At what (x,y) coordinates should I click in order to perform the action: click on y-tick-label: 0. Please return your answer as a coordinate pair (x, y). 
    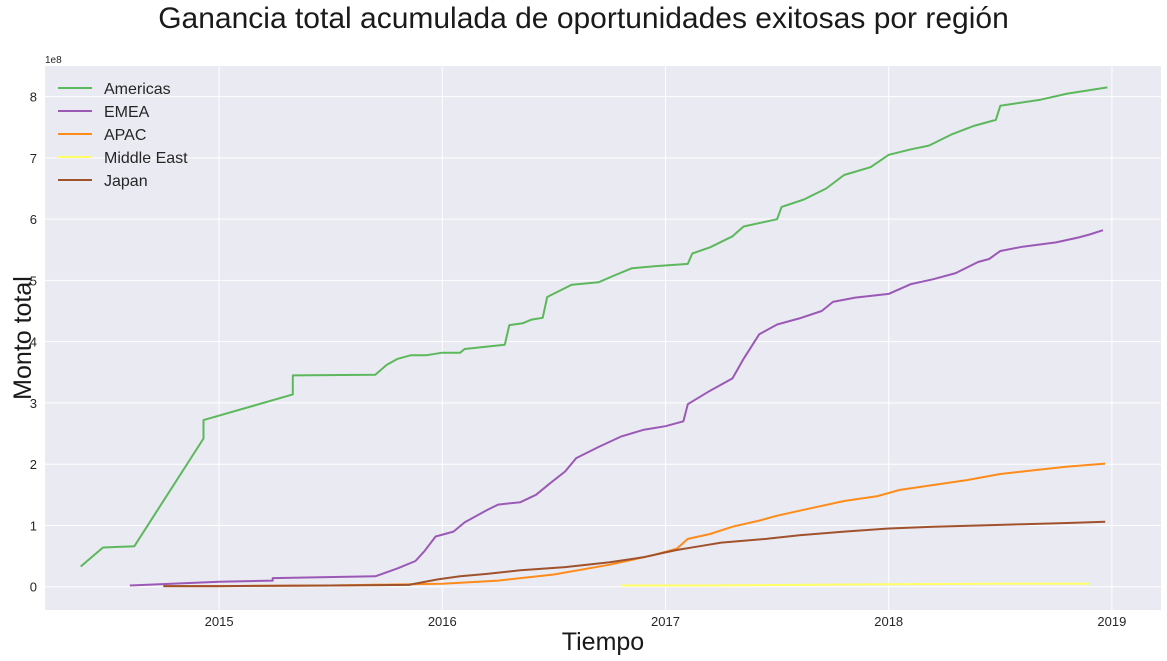
    Looking at the image, I should click on (33, 587).